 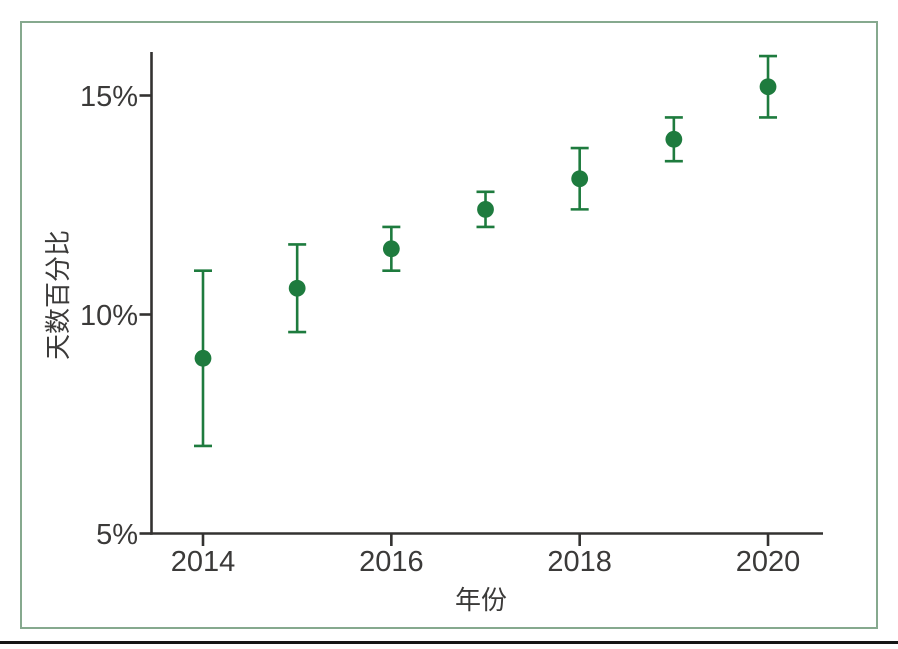 I want to click on data-point-2020, so click(x=768, y=87).